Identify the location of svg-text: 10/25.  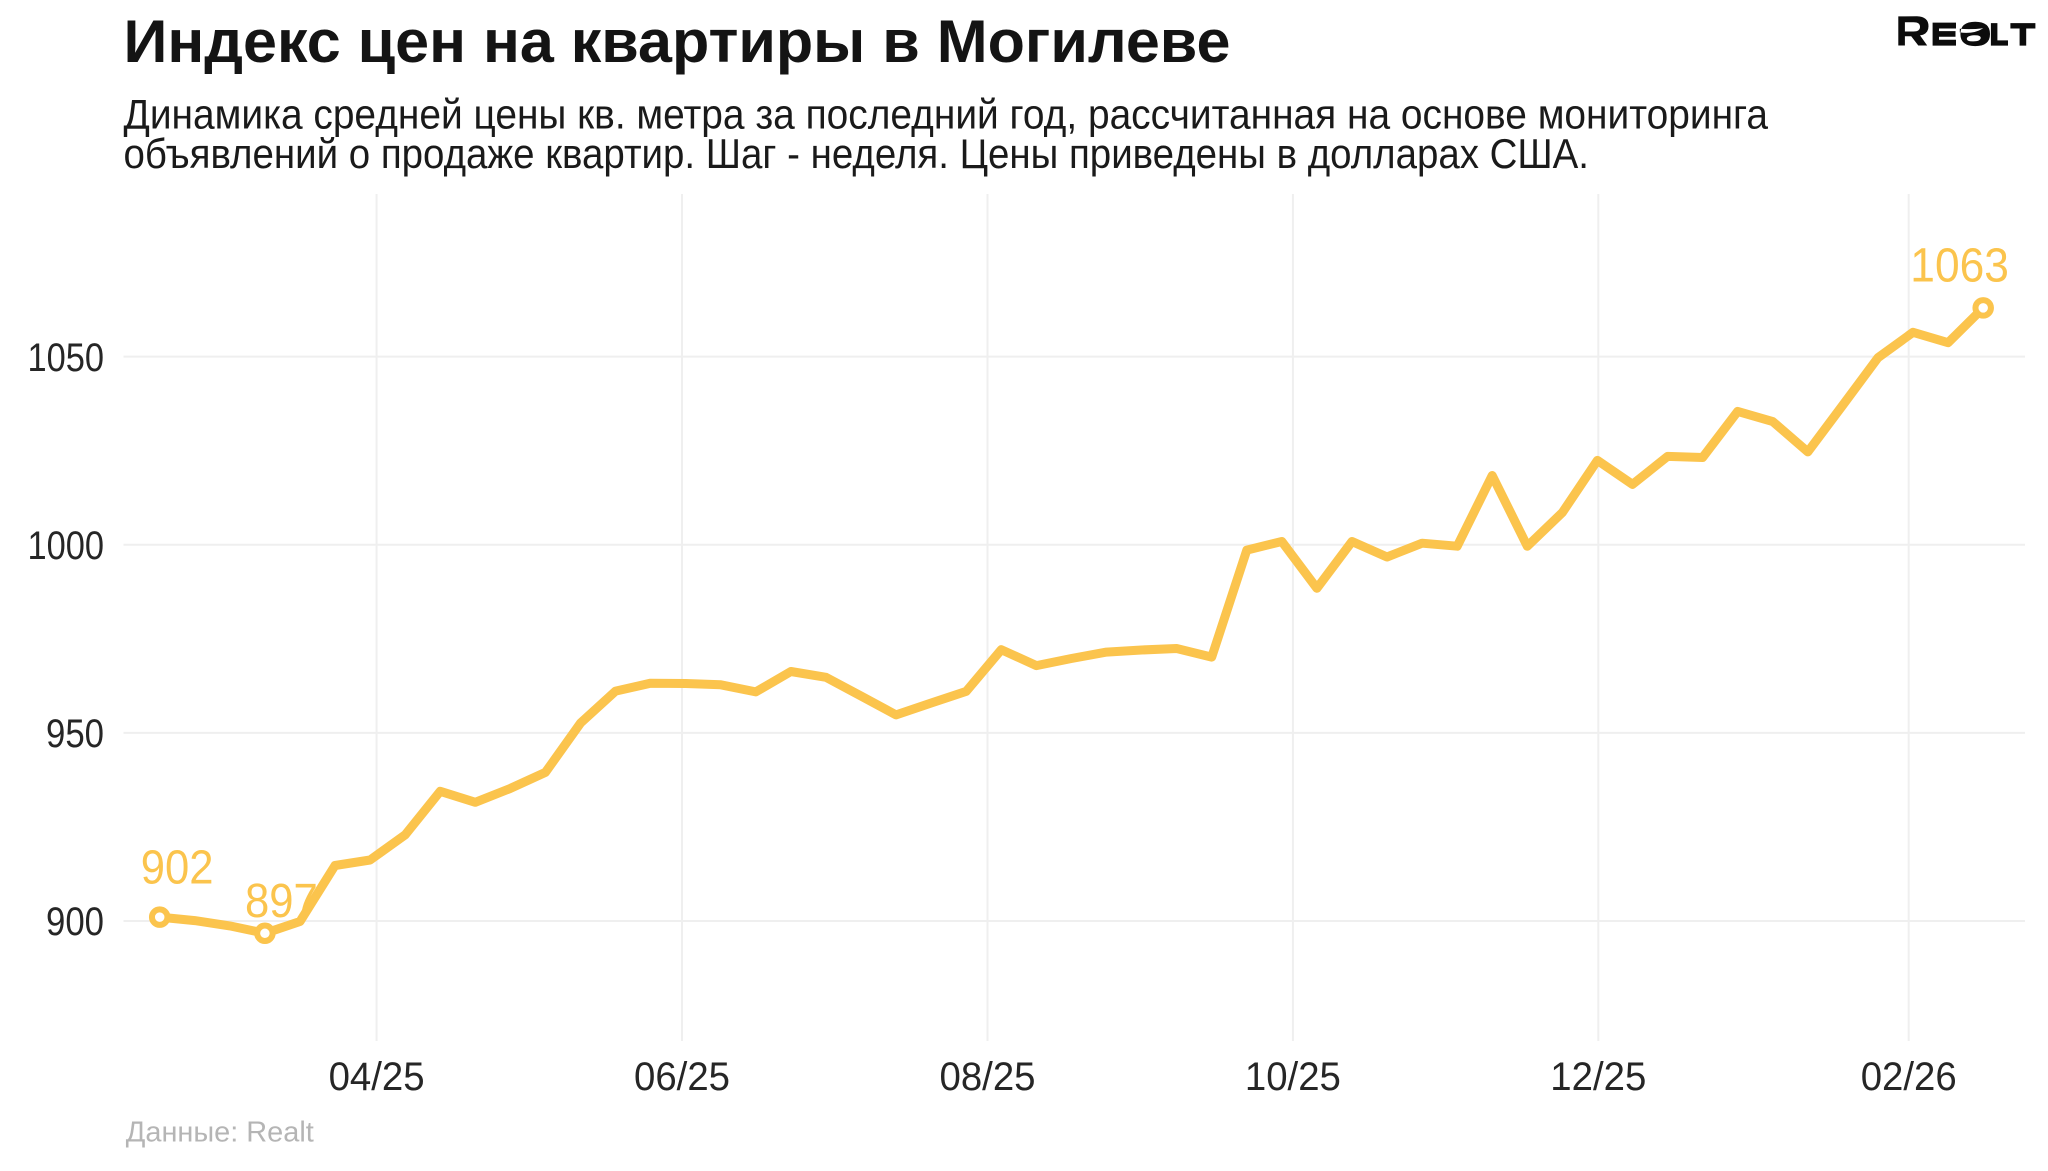
(1293, 1077).